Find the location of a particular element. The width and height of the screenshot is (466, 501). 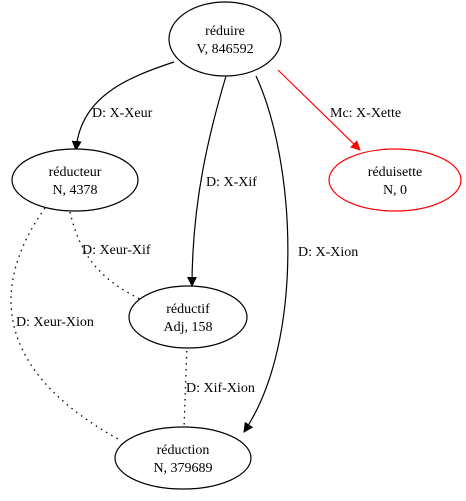

edge-label: D: X-Xif is located at coordinates (231, 182).